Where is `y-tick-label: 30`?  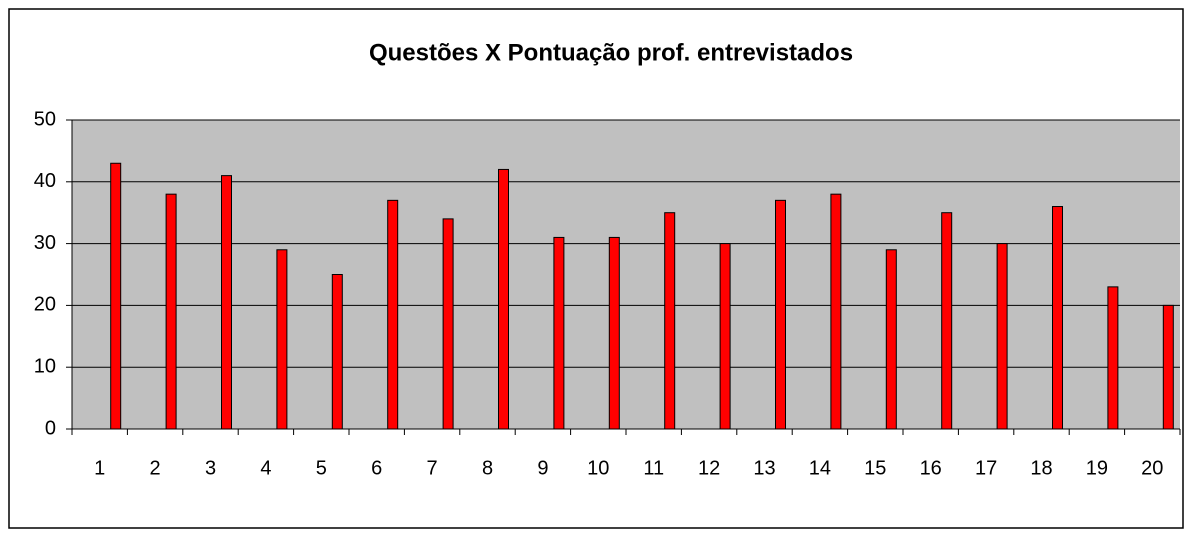 y-tick-label: 30 is located at coordinates (45, 243).